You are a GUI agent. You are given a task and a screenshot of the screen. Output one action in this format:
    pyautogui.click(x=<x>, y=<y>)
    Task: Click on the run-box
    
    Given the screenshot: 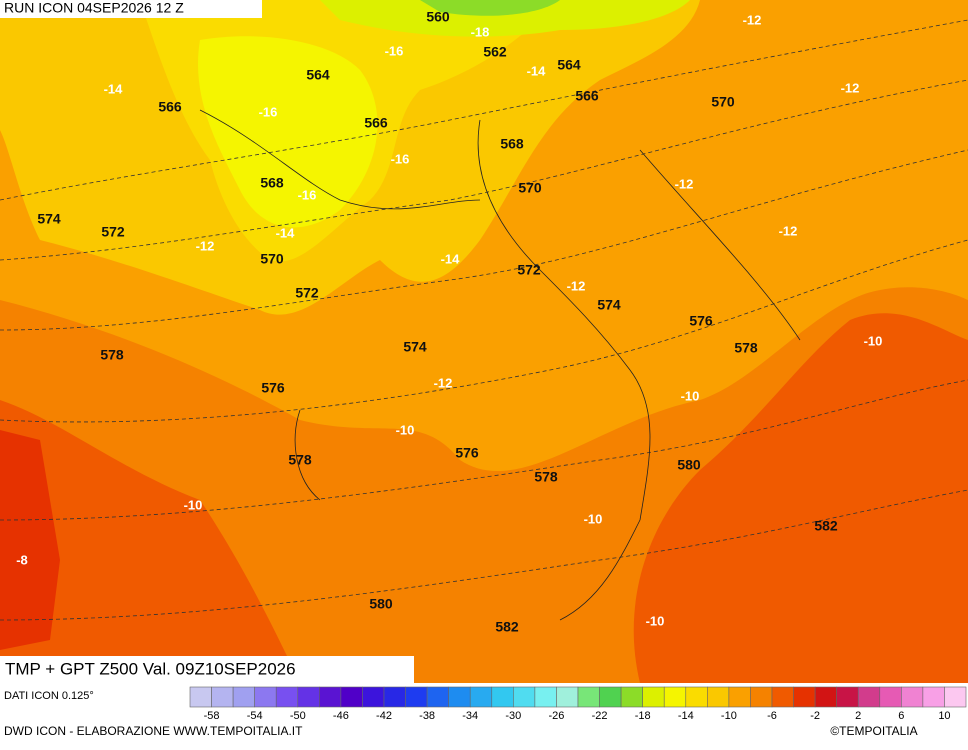 What is the action you would take?
    pyautogui.click(x=131, y=9)
    